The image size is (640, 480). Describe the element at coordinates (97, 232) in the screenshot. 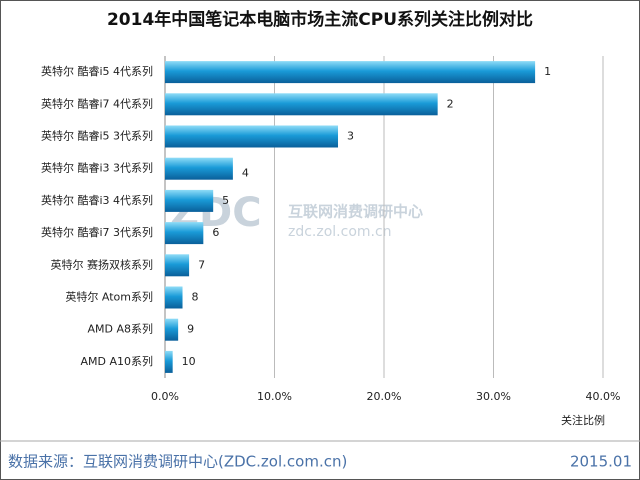

I see `y-tick-label: 英特尔 酷睿i7 3代系列` at that location.